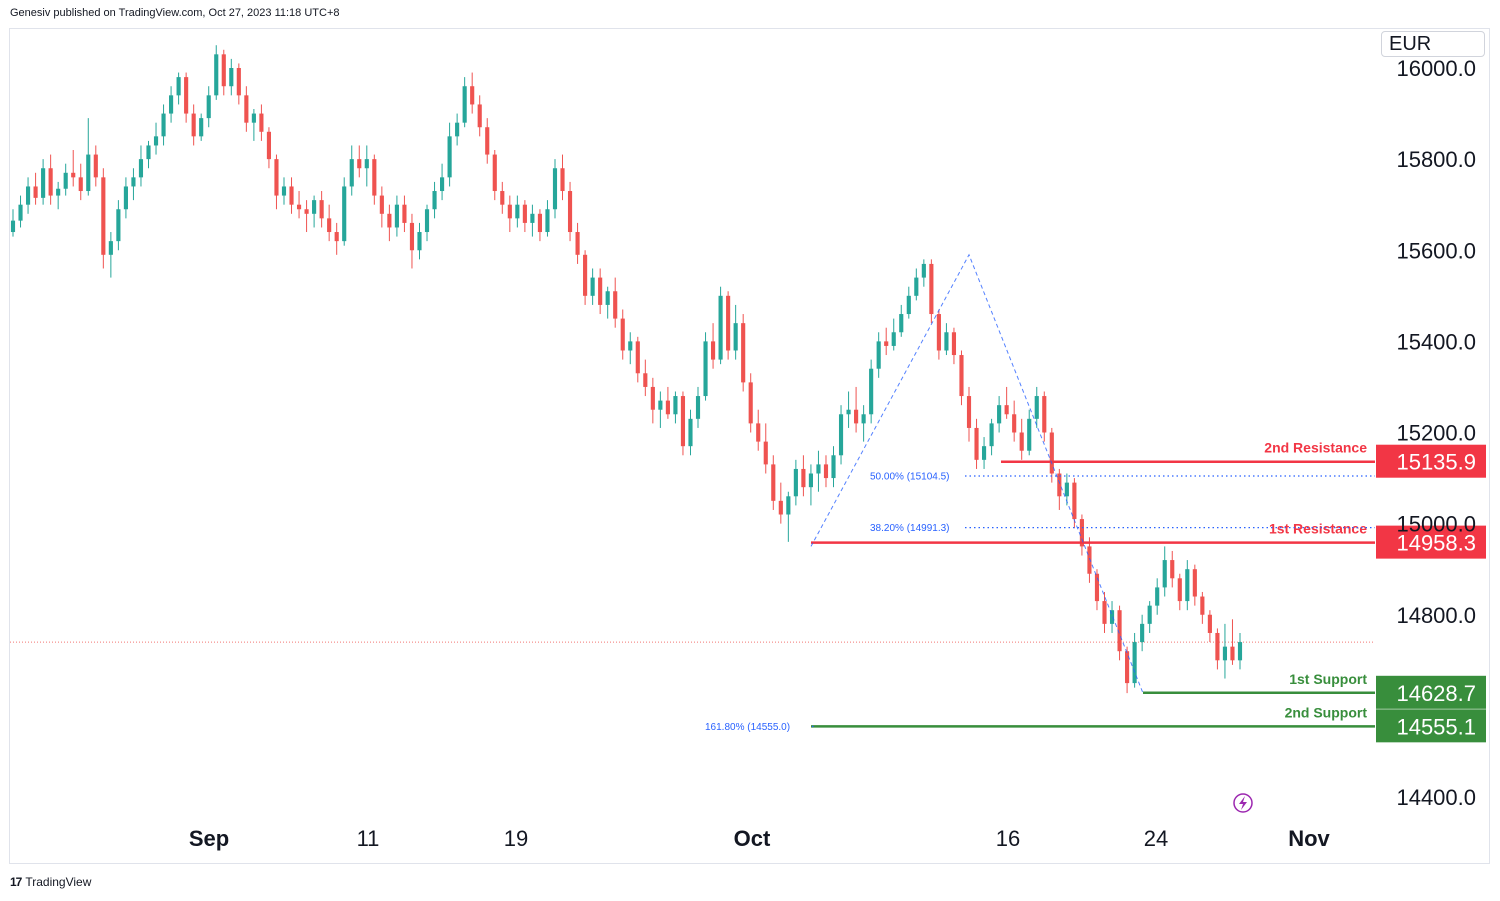  What do you see at coordinates (1436, 250) in the screenshot?
I see `price-tick-label: 15600.0` at bounding box center [1436, 250].